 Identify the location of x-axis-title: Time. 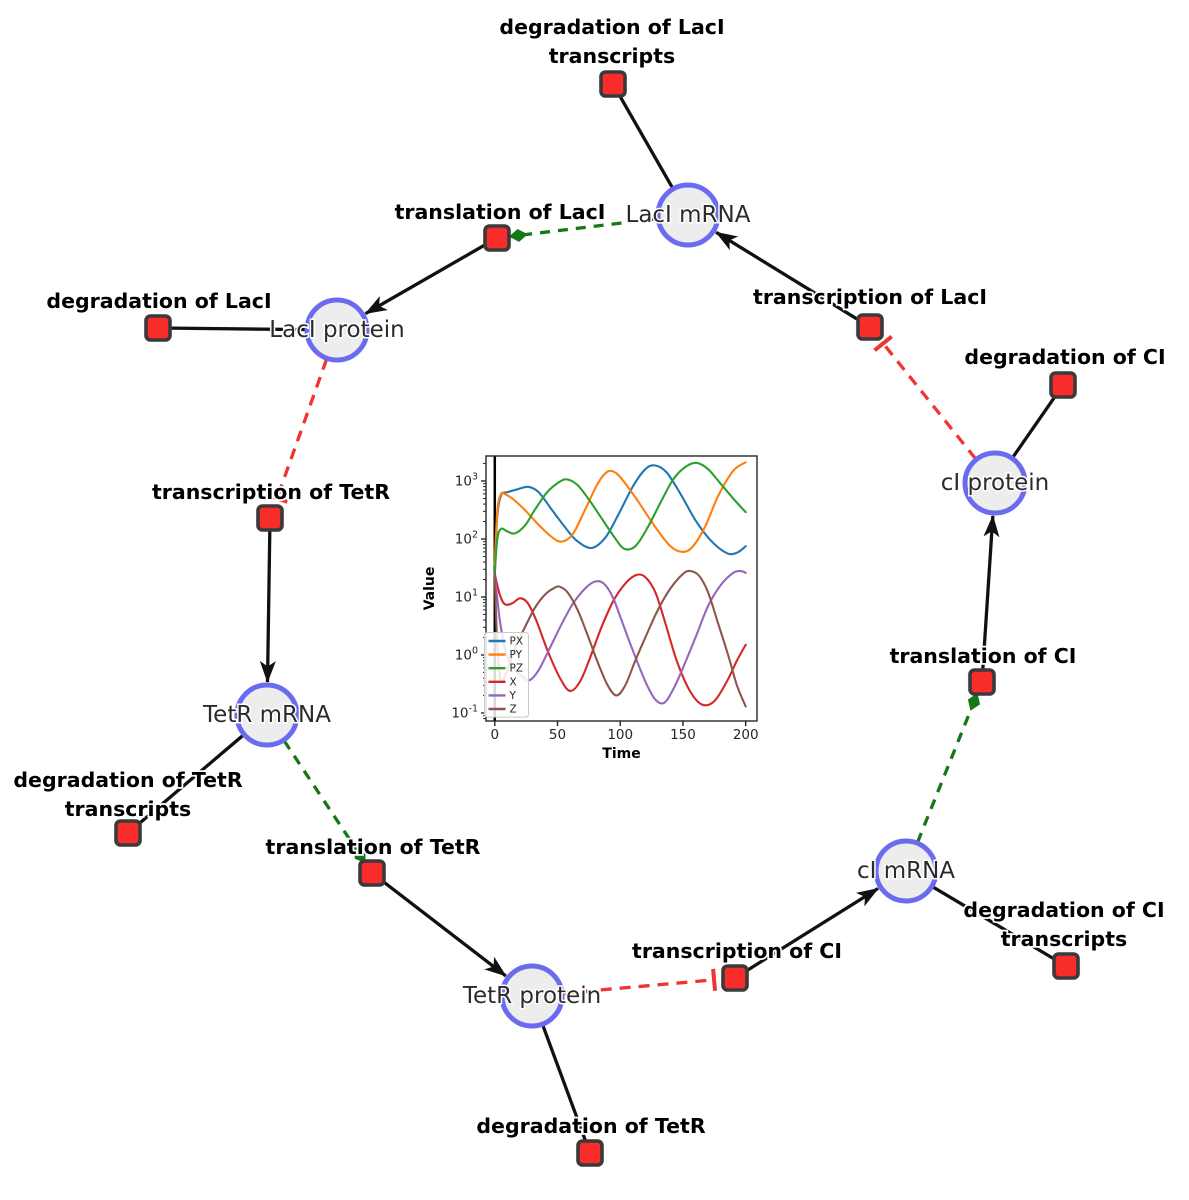
(621, 754).